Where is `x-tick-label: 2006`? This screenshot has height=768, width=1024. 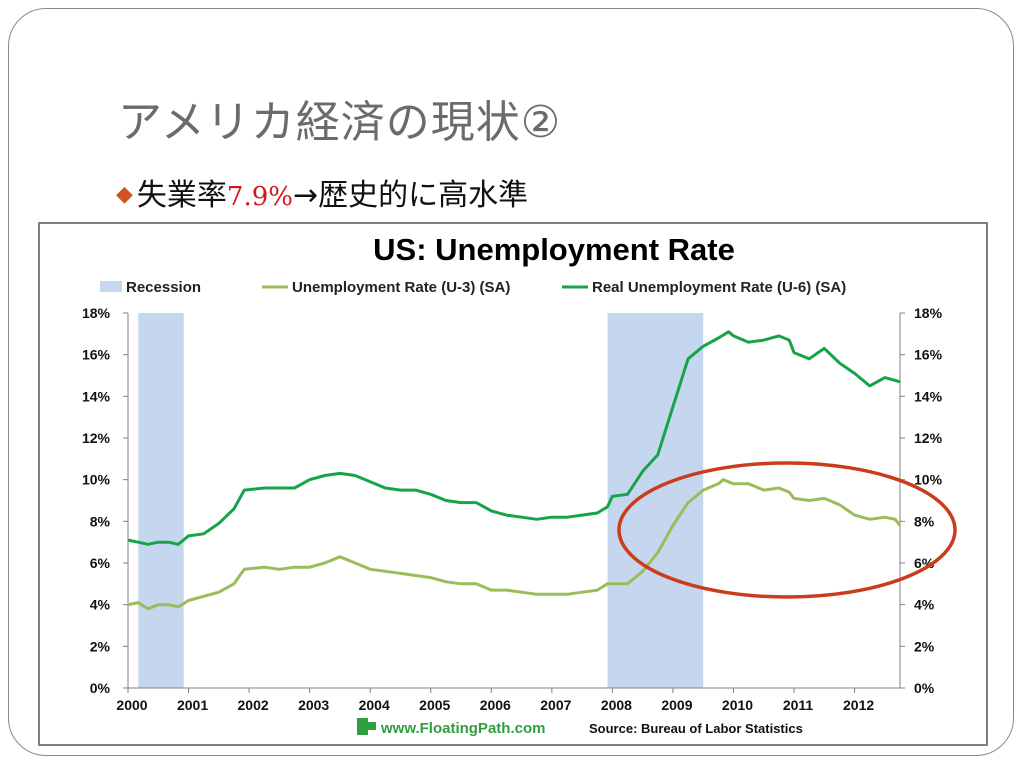 x-tick-label: 2006 is located at coordinates (495, 705).